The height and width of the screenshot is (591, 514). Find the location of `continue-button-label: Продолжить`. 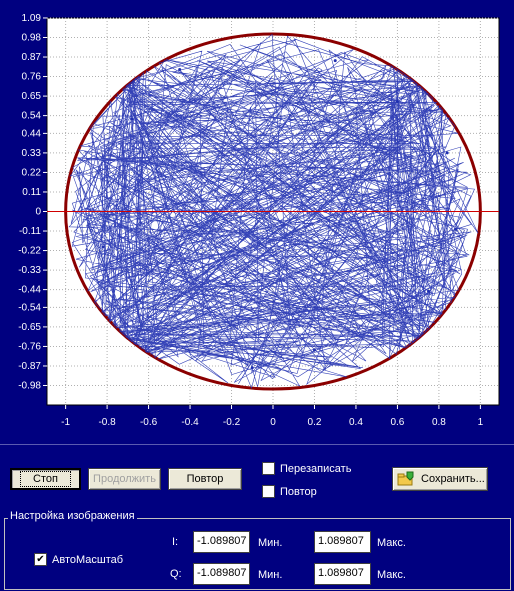

continue-button-label: Продолжить is located at coordinates (124, 479).